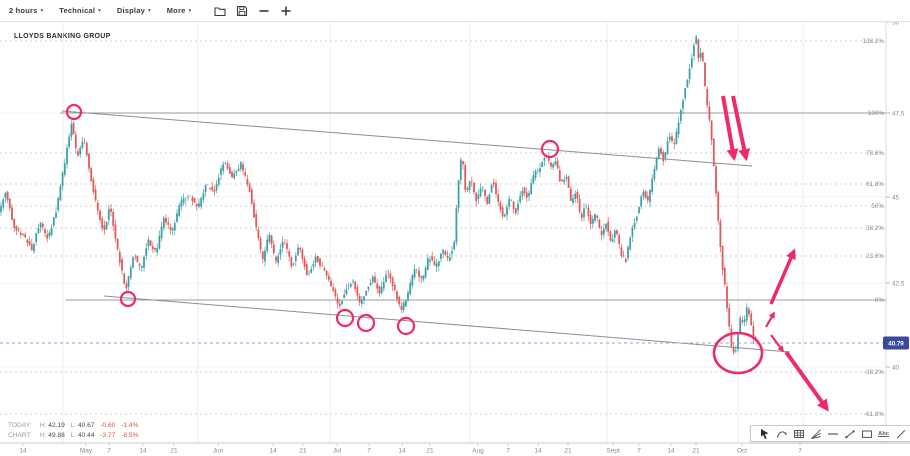 This screenshot has height=456, width=910. I want to click on chart-high-value: 49.88, so click(56, 435).